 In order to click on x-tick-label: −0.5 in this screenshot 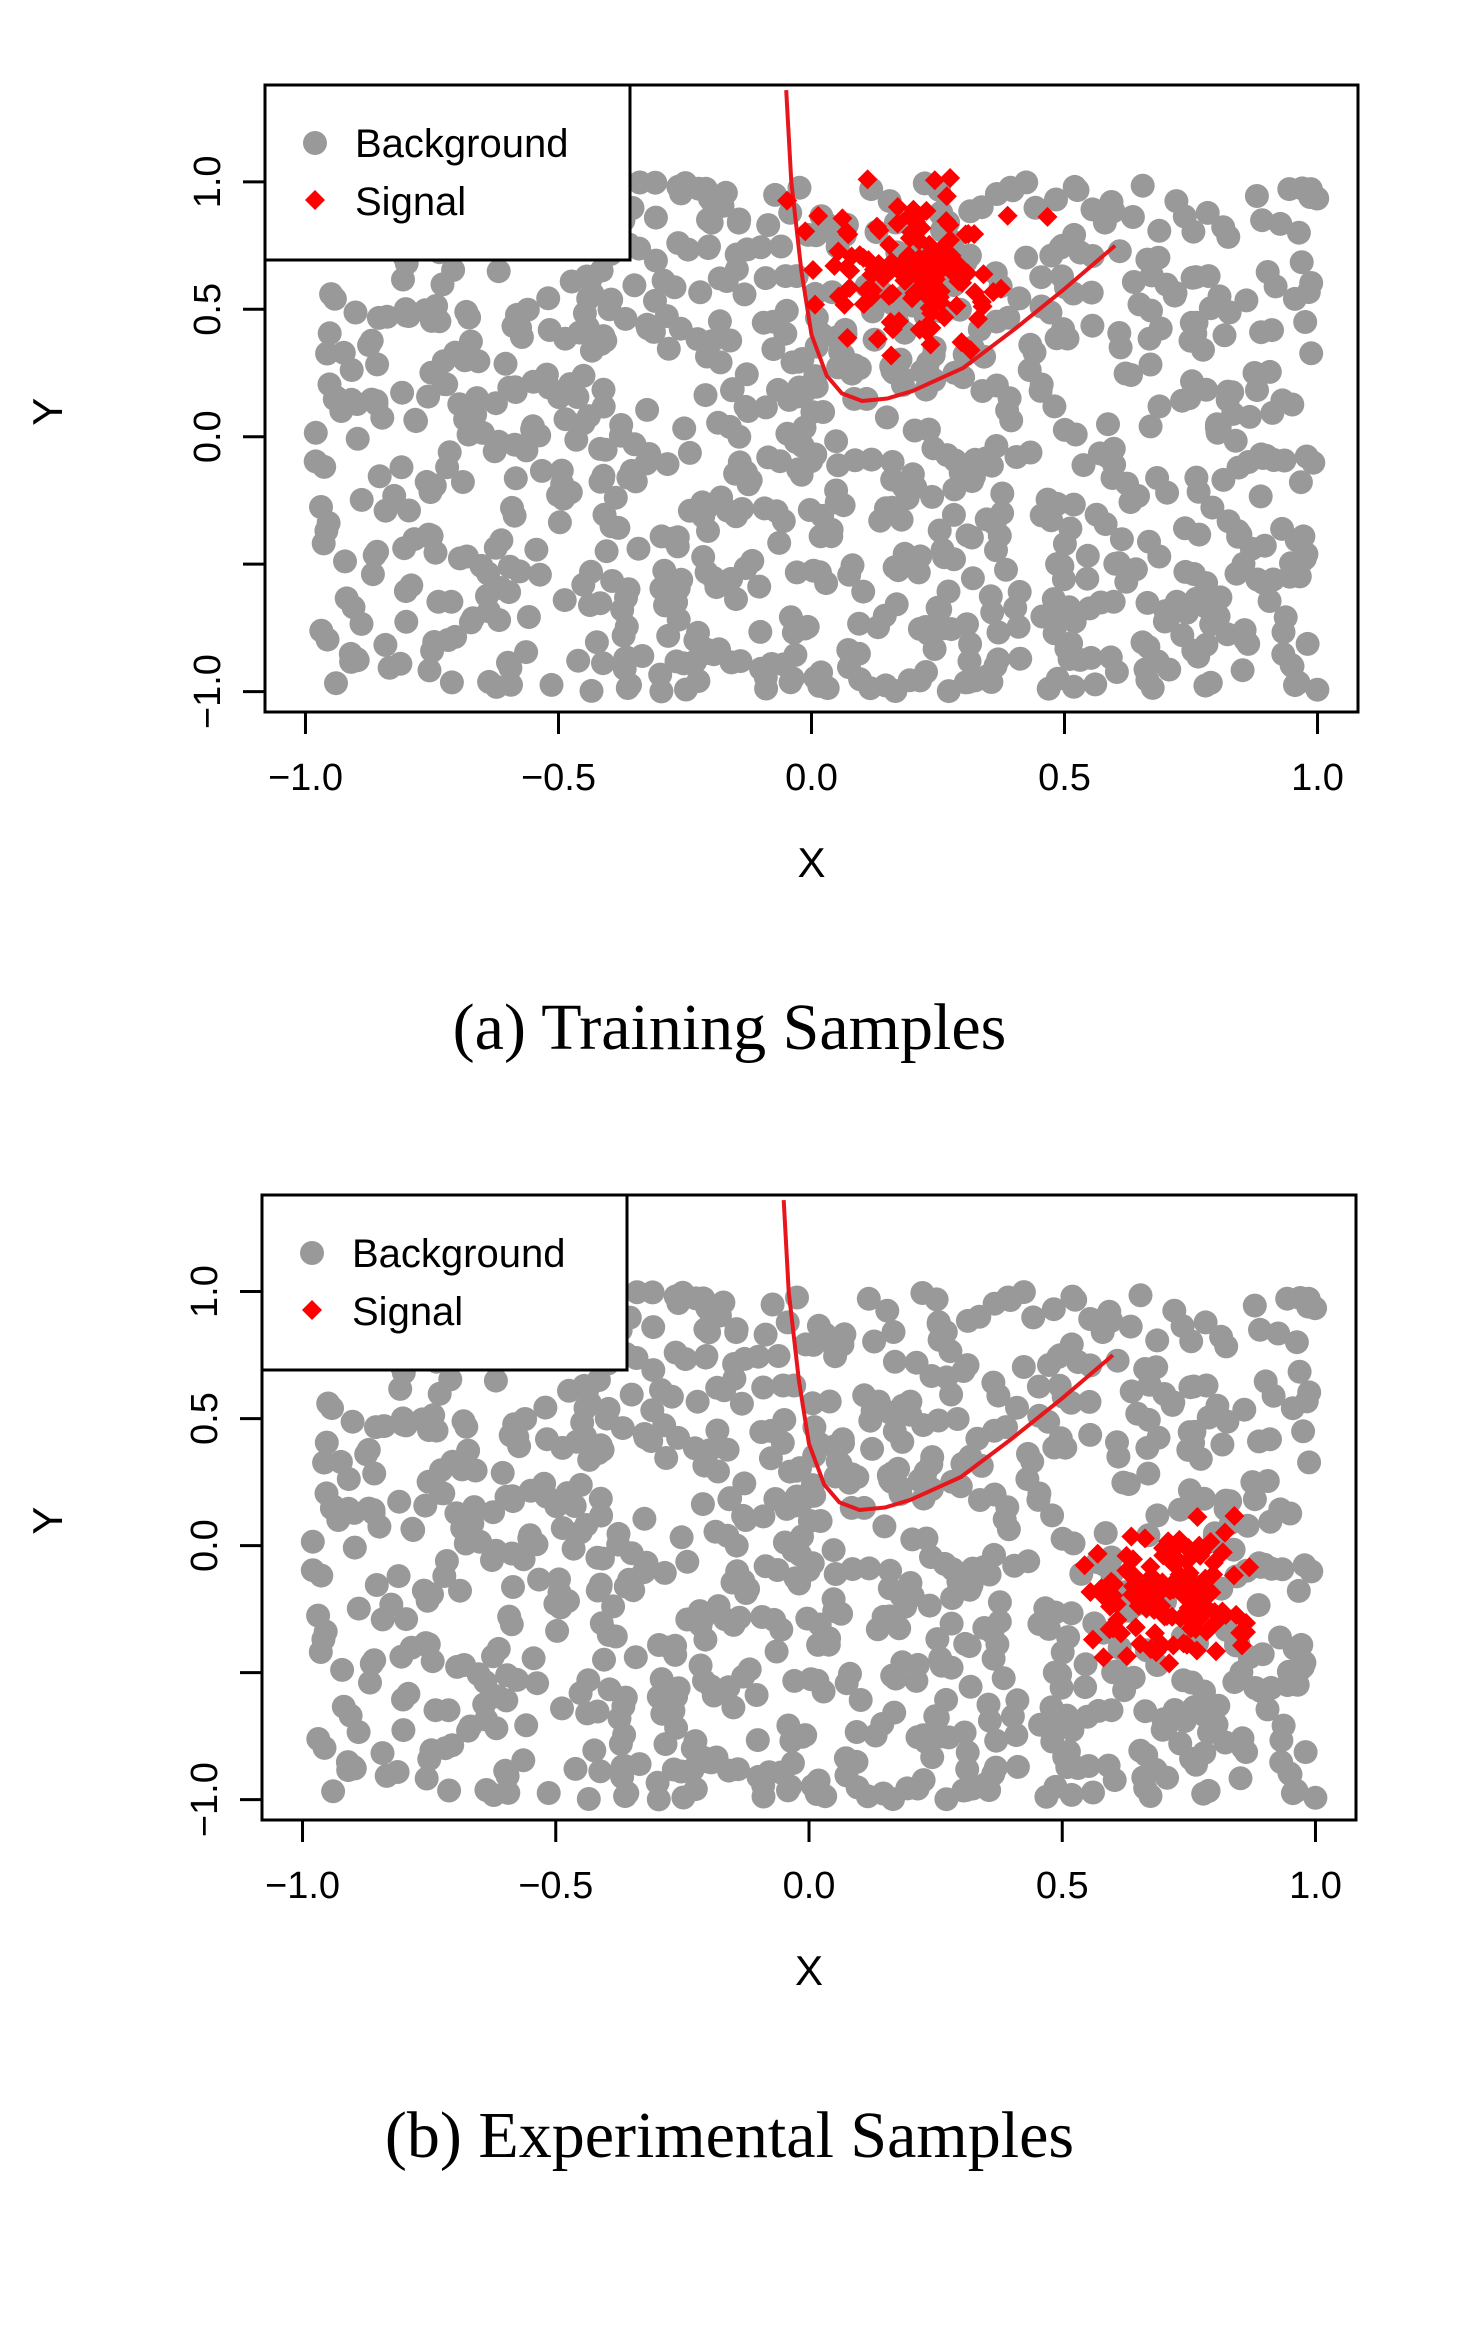, I will do `click(558, 778)`.